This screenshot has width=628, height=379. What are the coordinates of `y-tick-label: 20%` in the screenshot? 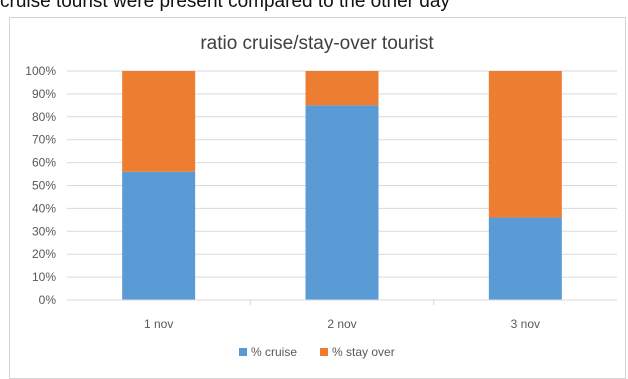 It's located at (44, 254).